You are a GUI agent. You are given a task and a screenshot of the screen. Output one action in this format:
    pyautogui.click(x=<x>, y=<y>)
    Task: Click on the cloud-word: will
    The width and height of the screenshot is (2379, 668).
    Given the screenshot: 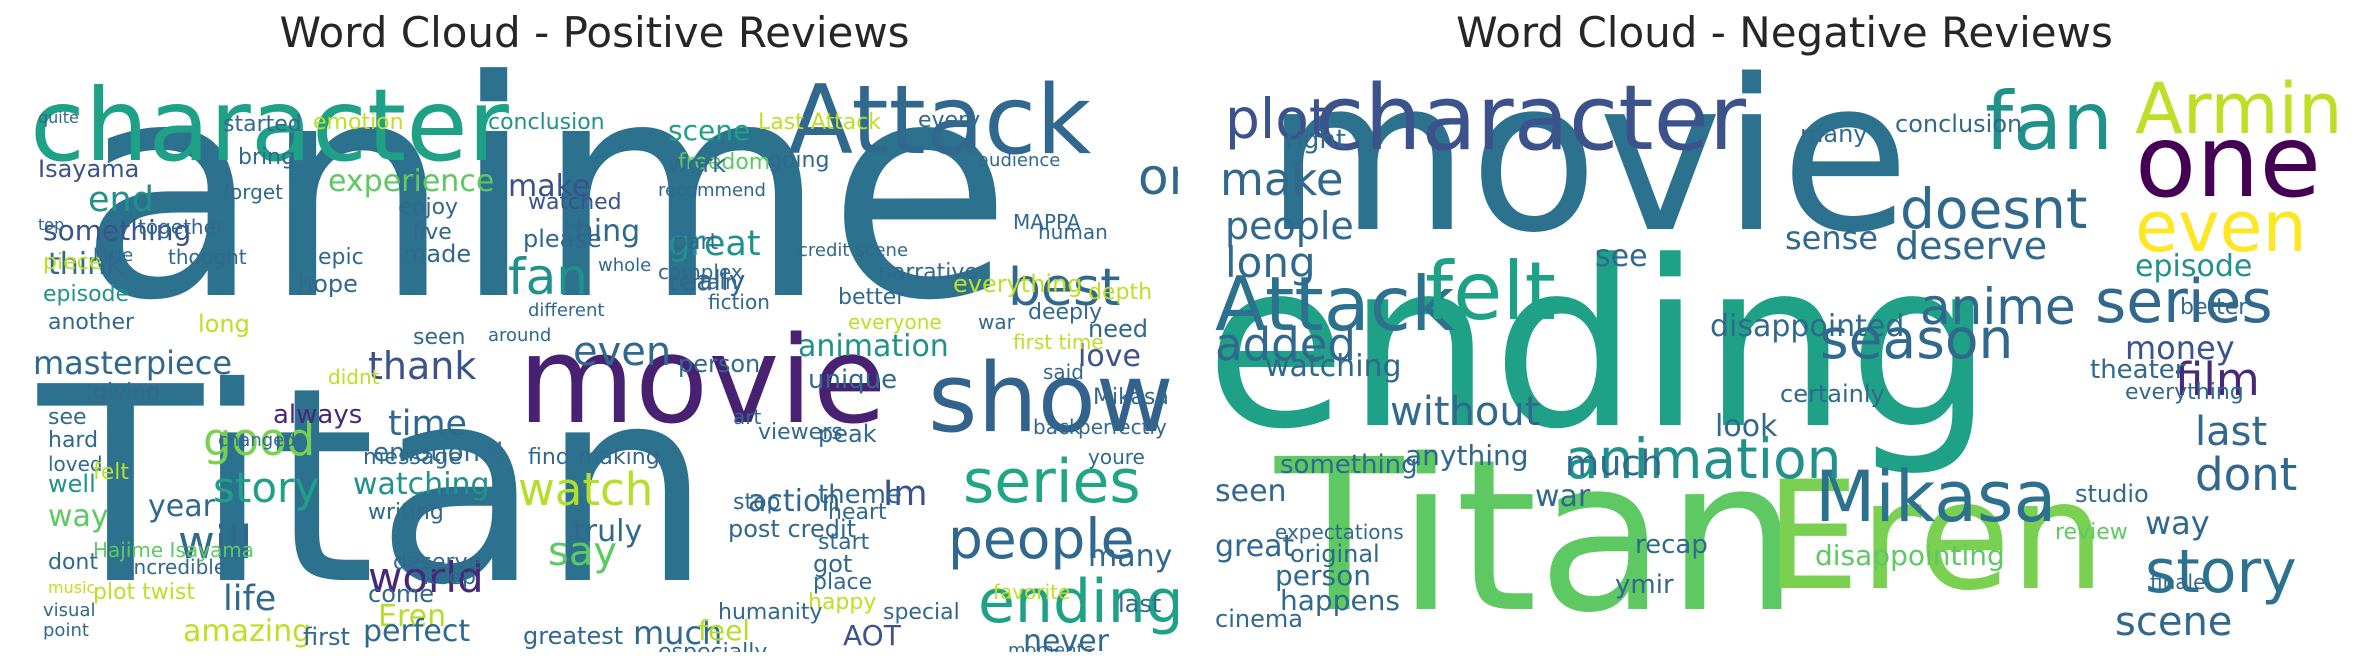 What is the action you would take?
    pyautogui.click(x=215, y=542)
    